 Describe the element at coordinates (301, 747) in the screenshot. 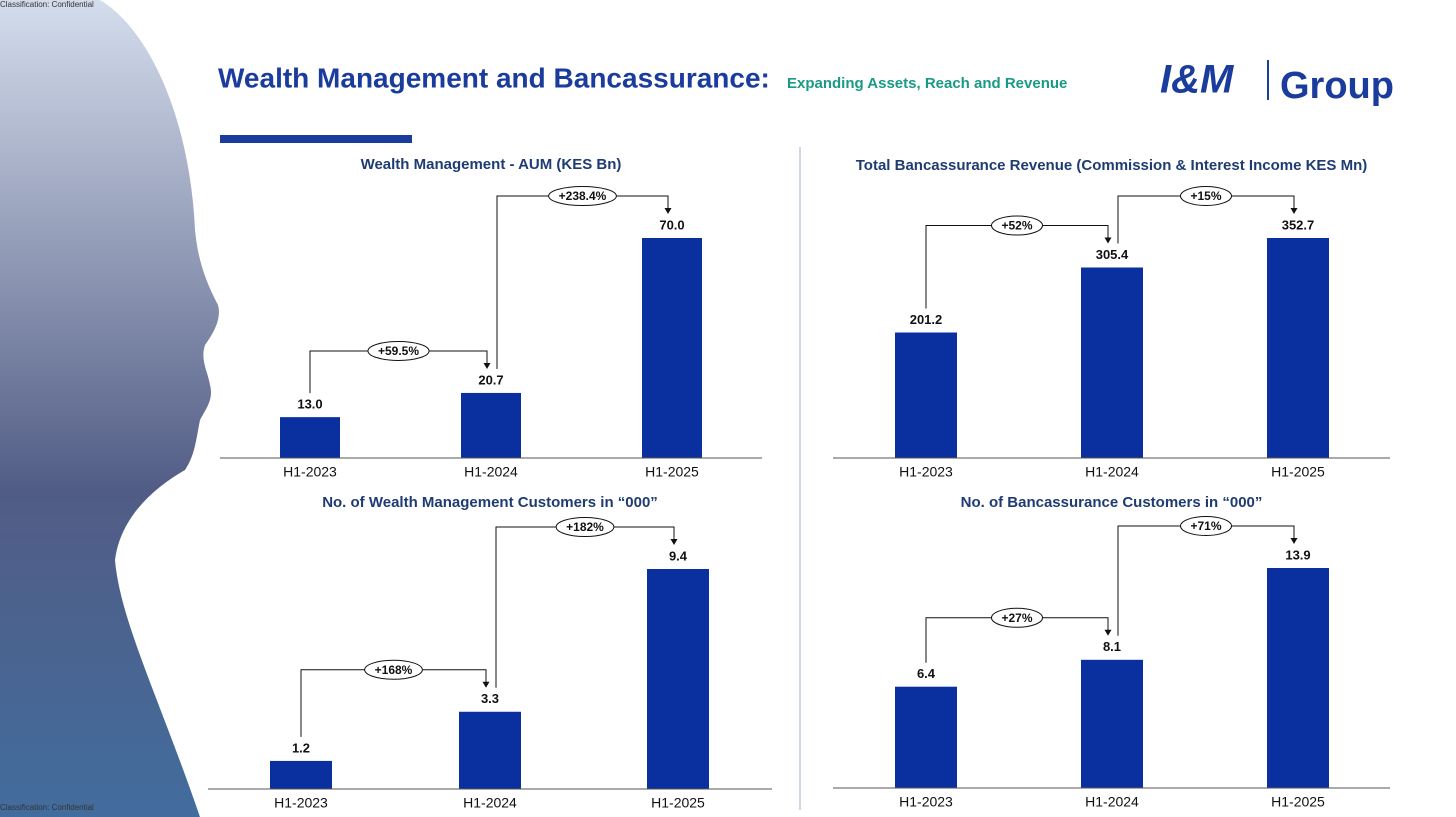

I see `value-label: 1.2` at that location.